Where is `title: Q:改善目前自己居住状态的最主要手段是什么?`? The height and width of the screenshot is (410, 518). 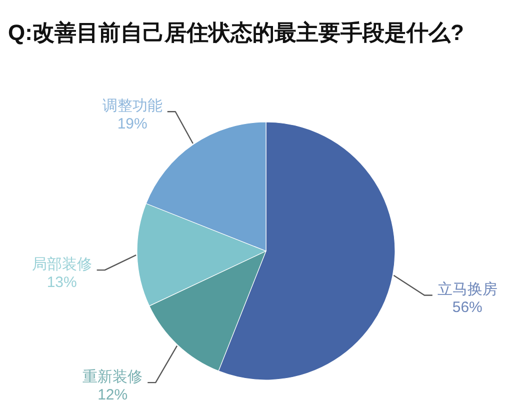
title: Q:改善目前自己居住状态的最主要手段是什么? is located at coordinates (236, 32).